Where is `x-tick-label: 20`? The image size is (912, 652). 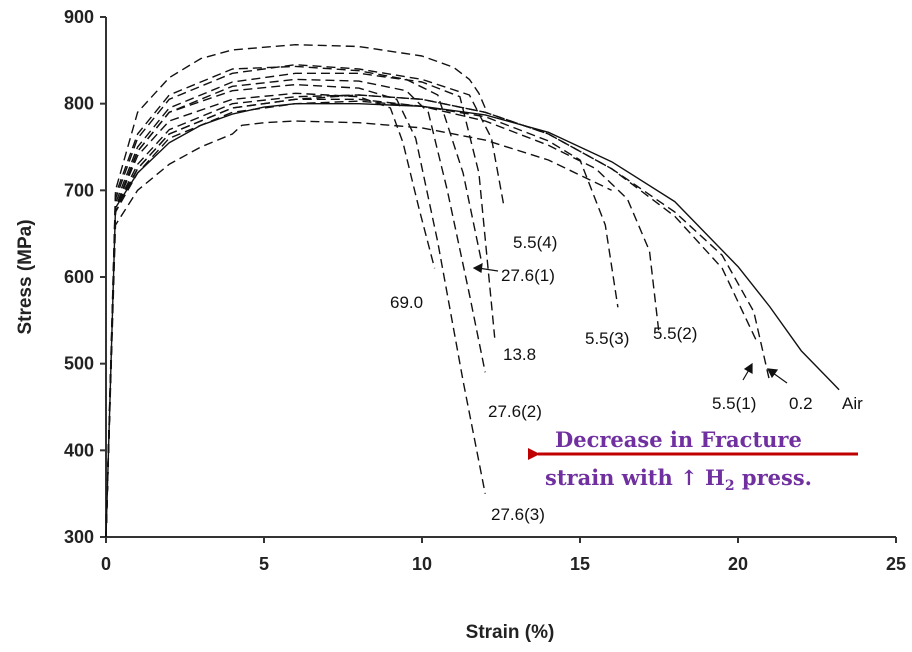 x-tick-label: 20 is located at coordinates (738, 564).